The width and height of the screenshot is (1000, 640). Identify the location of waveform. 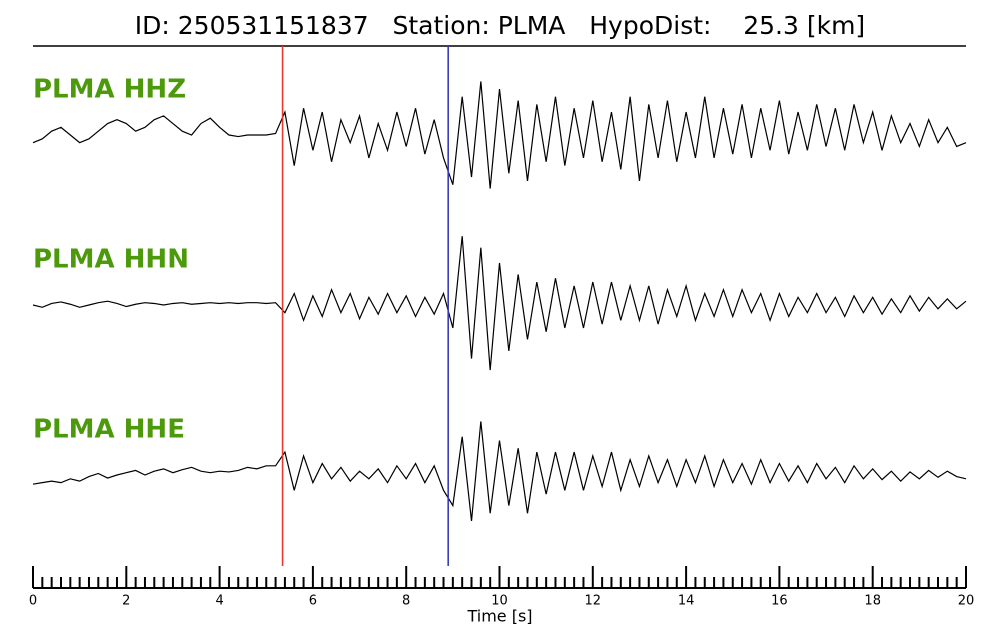
(499, 471).